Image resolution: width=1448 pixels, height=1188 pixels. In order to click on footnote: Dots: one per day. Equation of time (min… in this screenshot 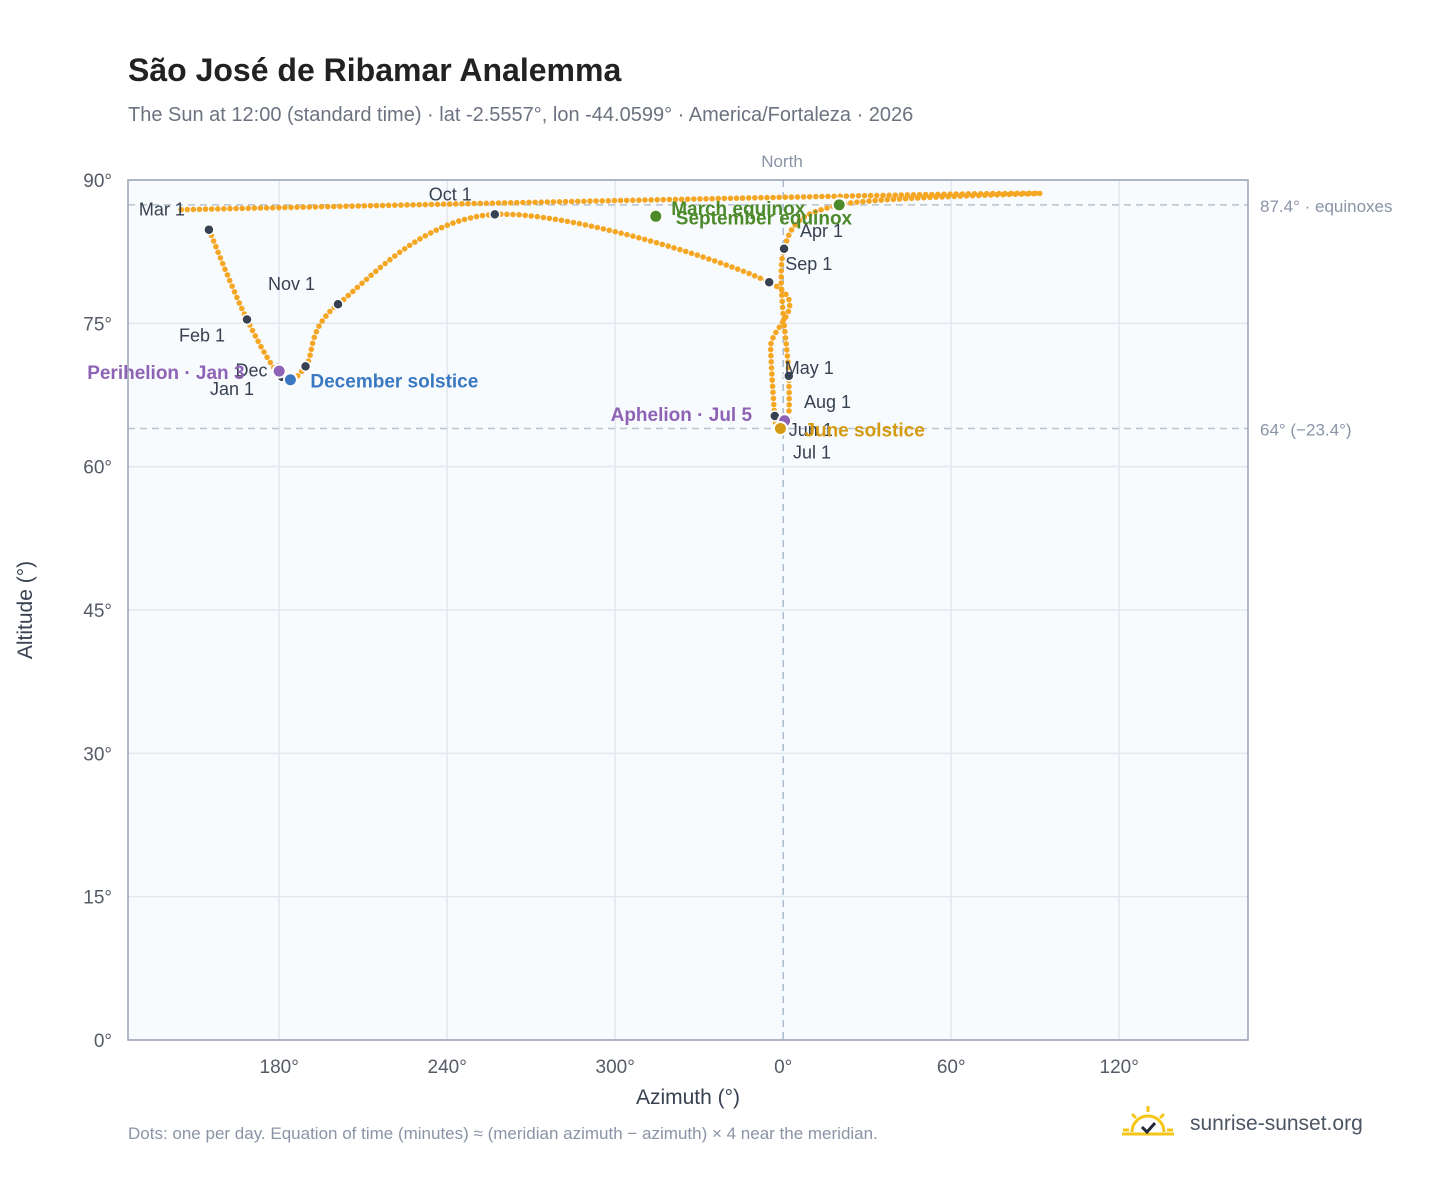, I will do `click(503, 1133)`.